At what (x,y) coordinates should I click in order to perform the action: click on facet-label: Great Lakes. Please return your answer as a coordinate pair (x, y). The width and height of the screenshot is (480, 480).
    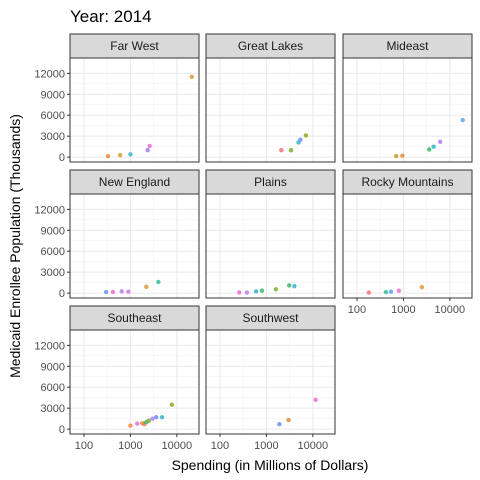
    Looking at the image, I should click on (270, 46).